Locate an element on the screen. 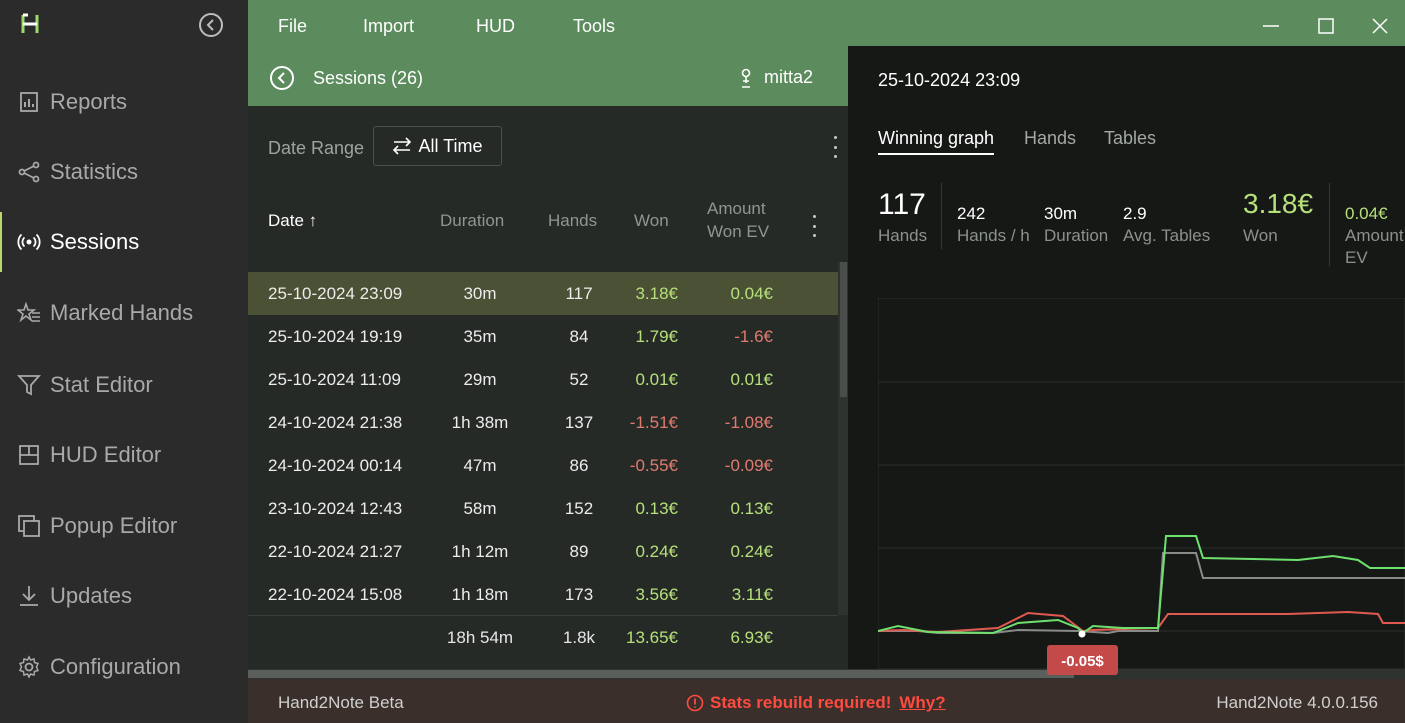  table-row: 25-10-2024 23:09 30m 117 3.18€ 0.04€ is located at coordinates (543, 293).